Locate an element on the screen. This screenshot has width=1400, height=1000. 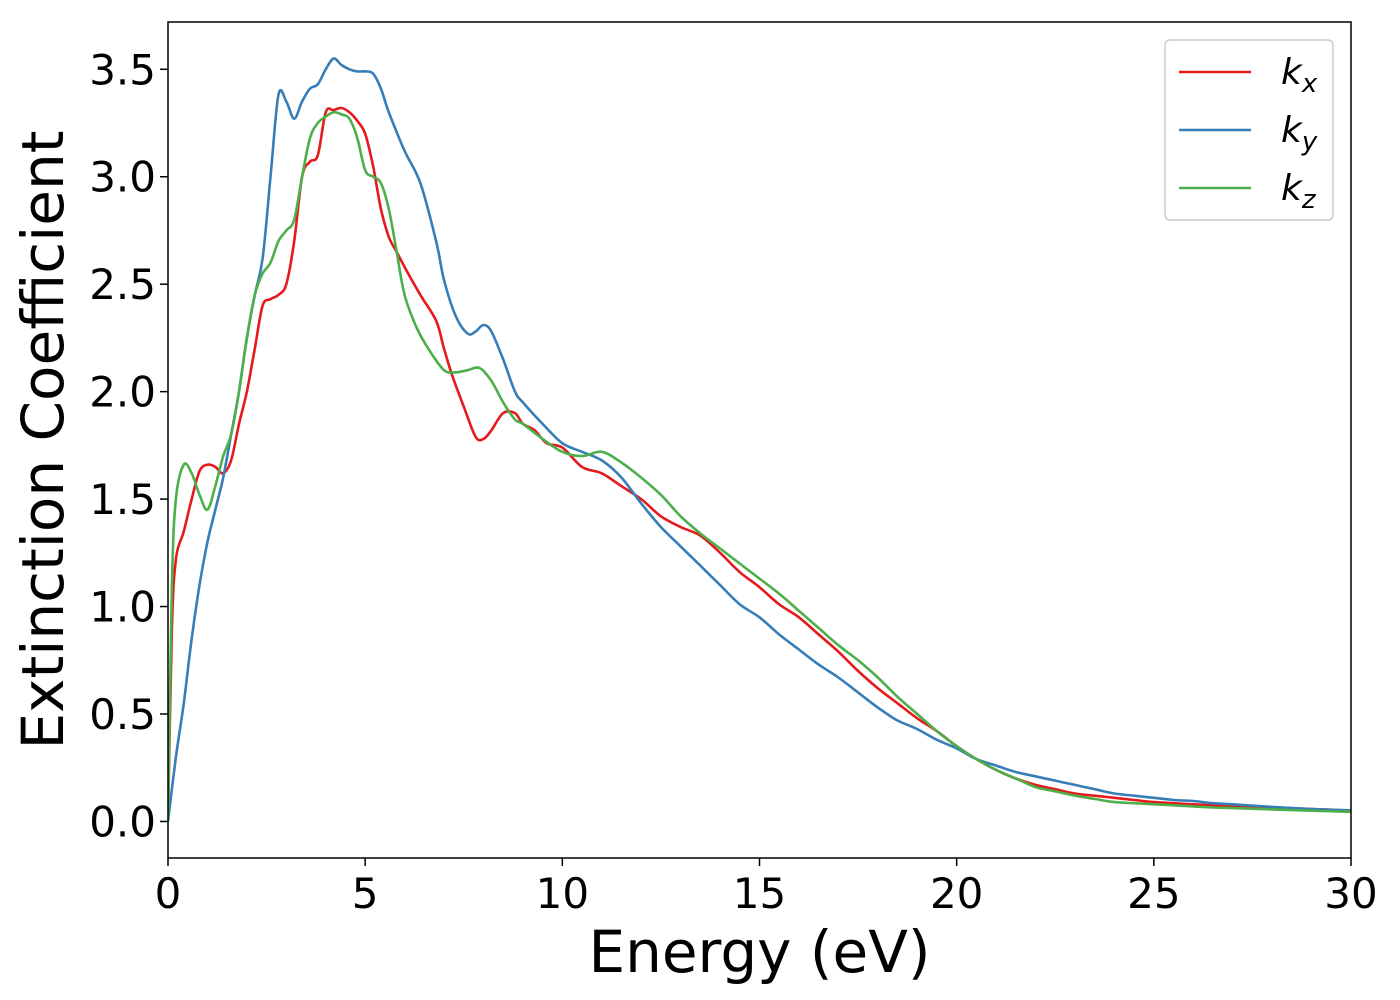
legend-label-ky: ky is located at coordinates (1299, 133).